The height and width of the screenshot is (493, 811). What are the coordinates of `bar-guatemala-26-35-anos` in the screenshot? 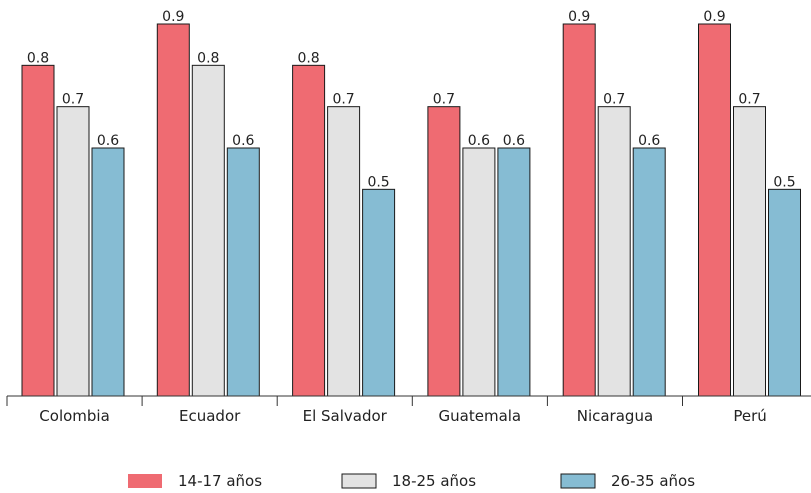 It's located at (514, 272).